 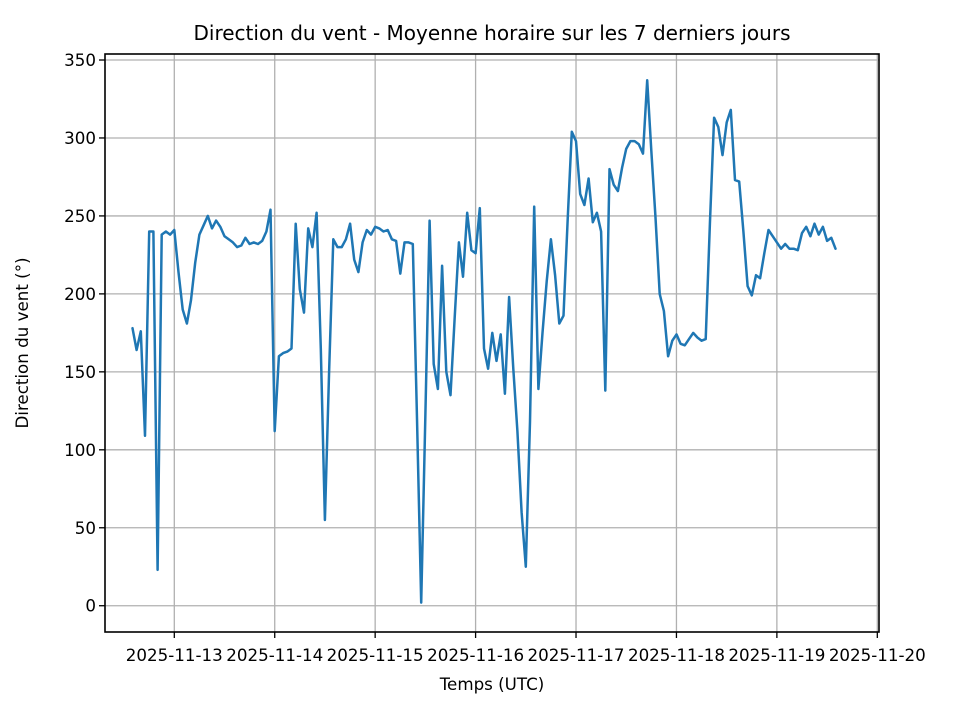 What do you see at coordinates (576, 655) in the screenshot?
I see `x-tick-label: 2025-11-17` at bounding box center [576, 655].